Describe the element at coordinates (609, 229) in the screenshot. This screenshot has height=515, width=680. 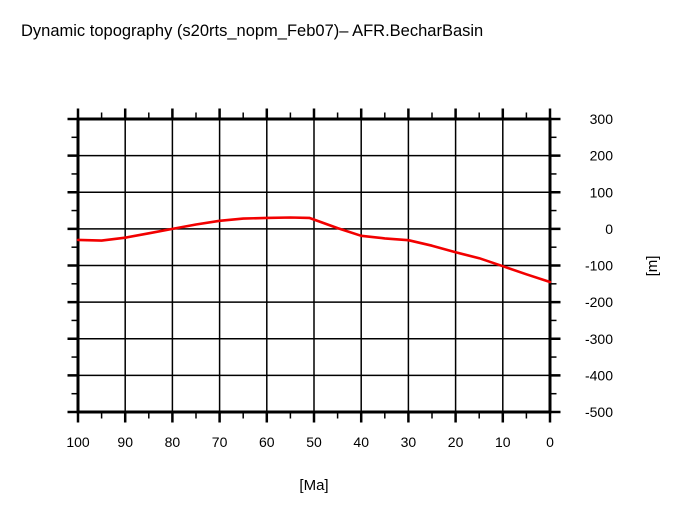
I see `y-tick-label: 0` at that location.